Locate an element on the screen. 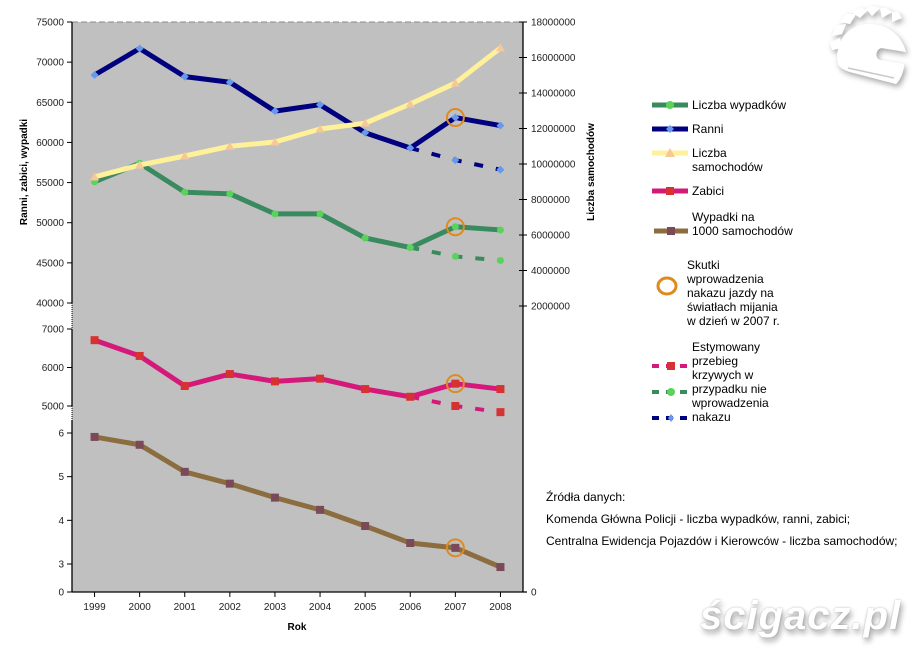 The image size is (919, 650). y-axis-left-title: Ranni, zabici, wypadki is located at coordinates (24, 172).